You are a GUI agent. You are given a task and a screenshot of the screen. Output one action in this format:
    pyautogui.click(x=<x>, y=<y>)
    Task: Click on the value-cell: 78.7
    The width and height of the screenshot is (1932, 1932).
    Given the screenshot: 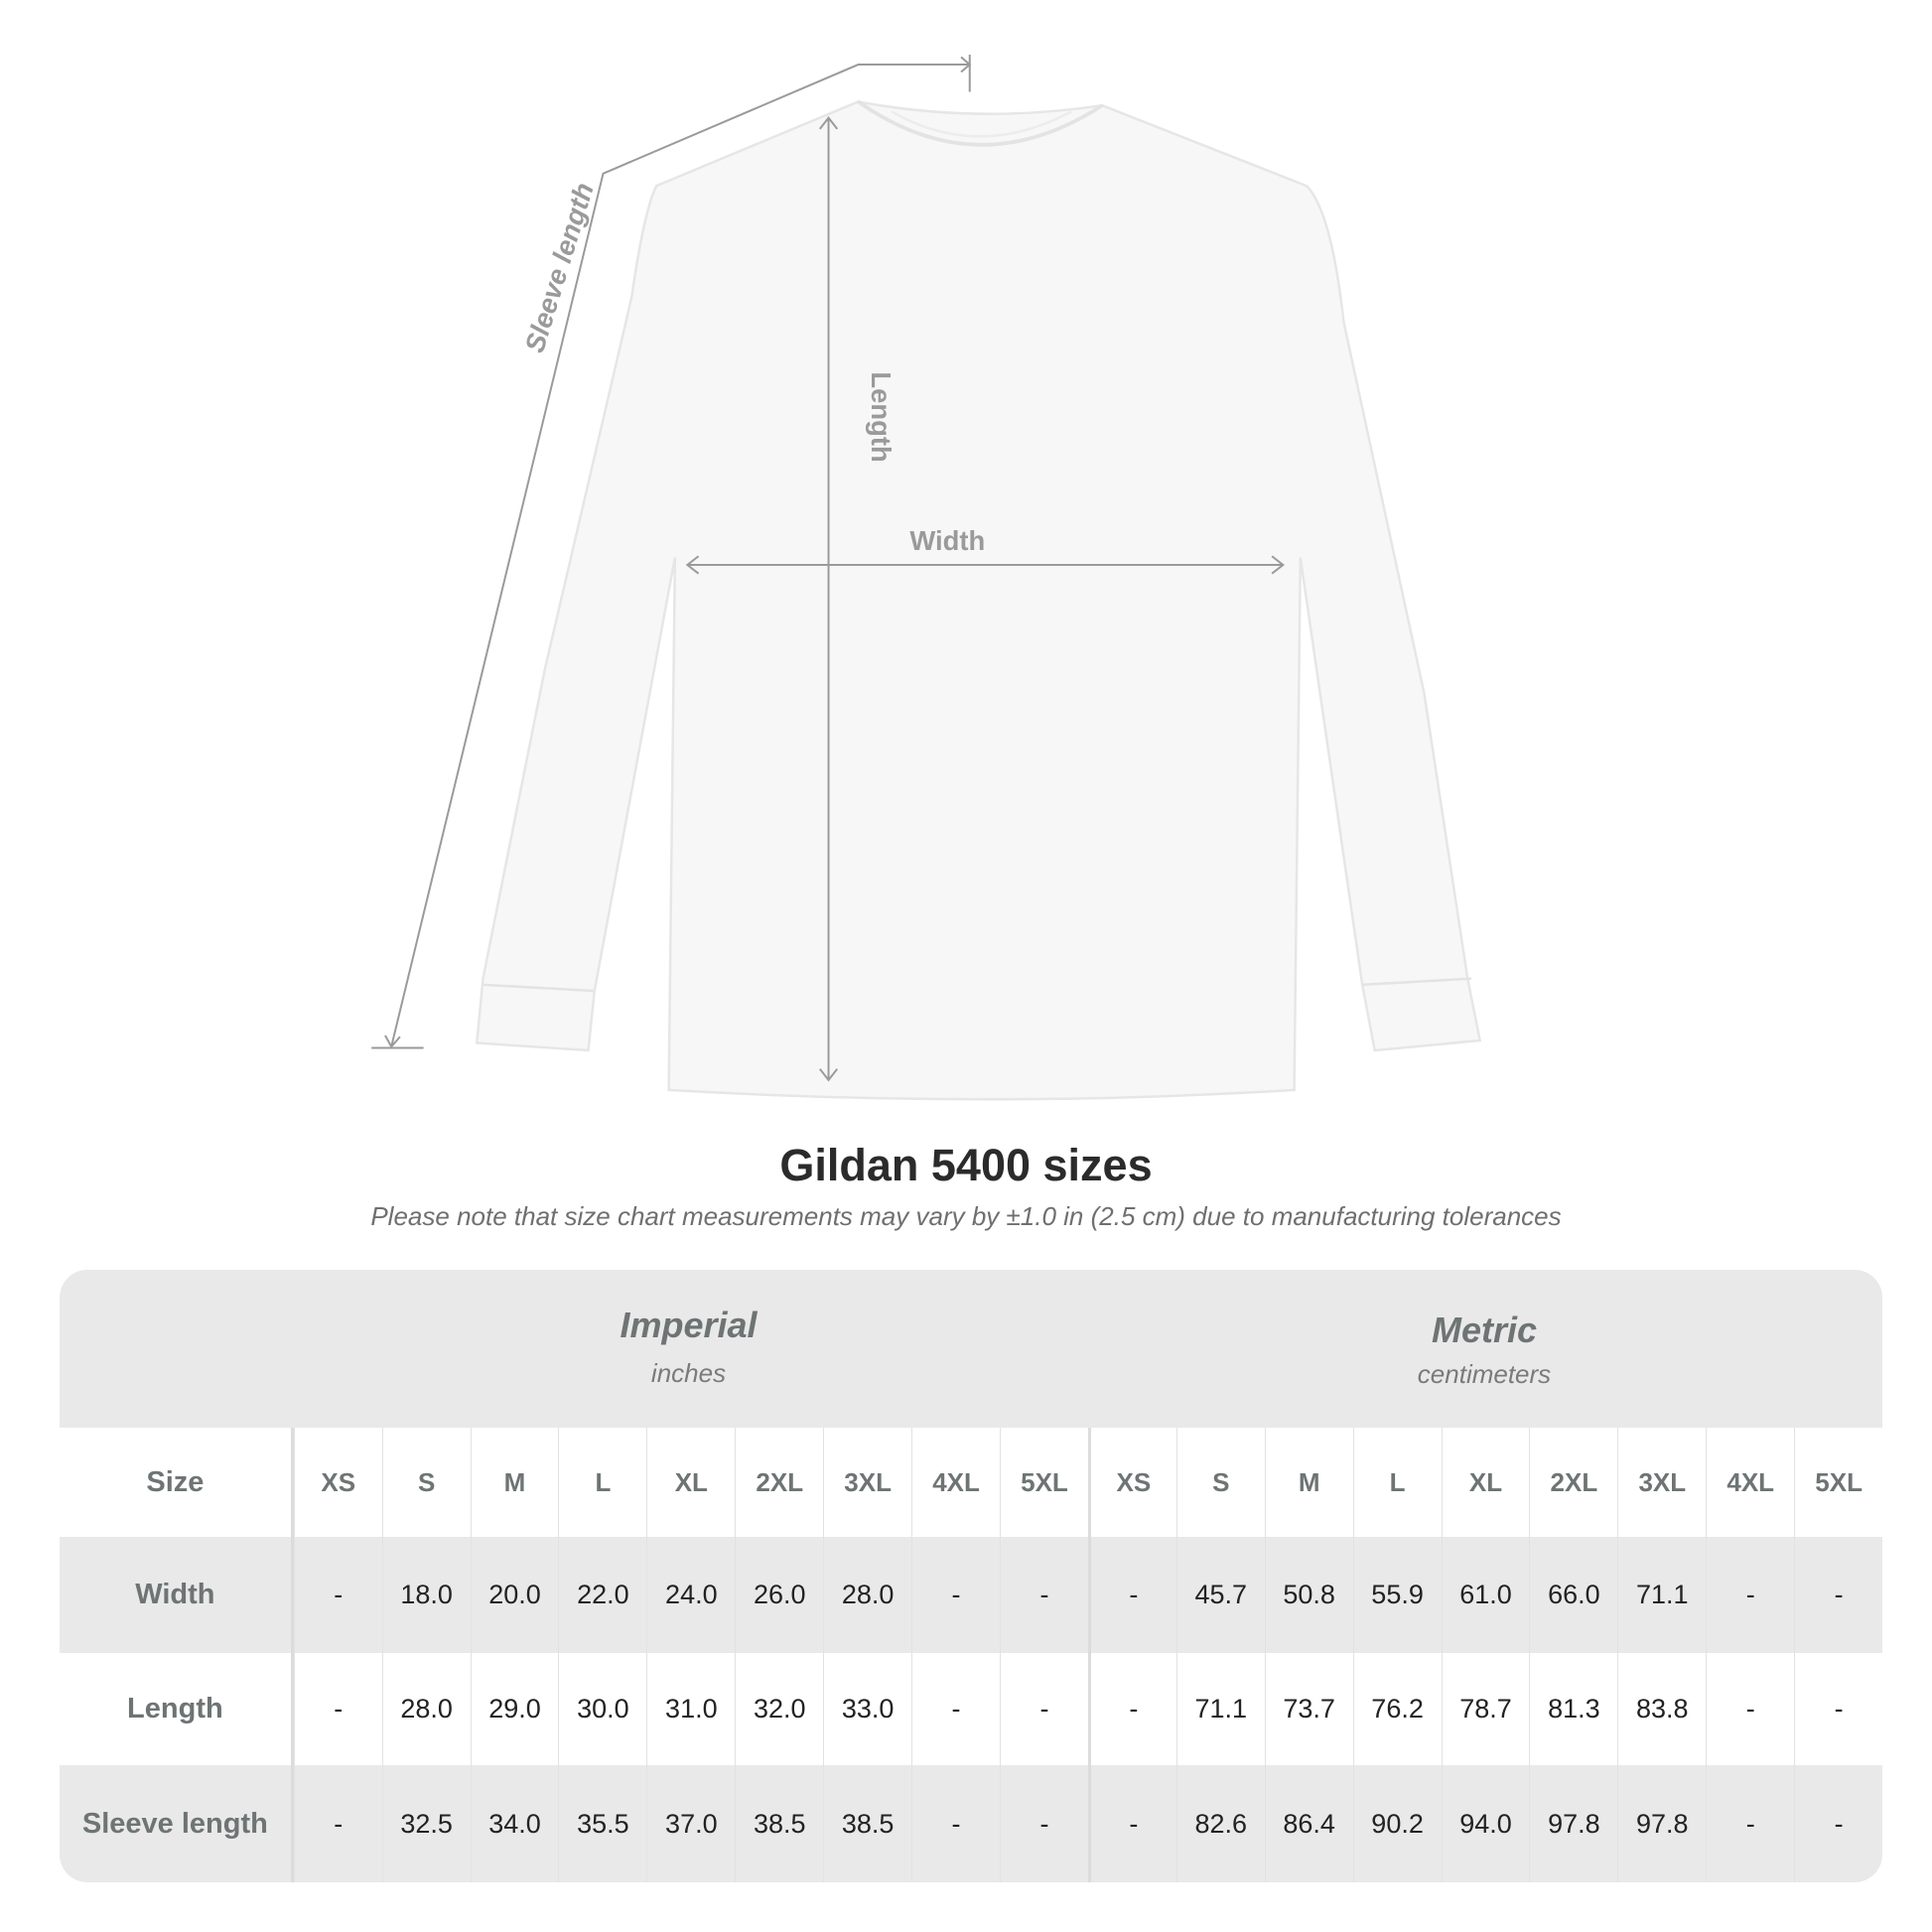 What is the action you would take?
    pyautogui.click(x=1486, y=1709)
    